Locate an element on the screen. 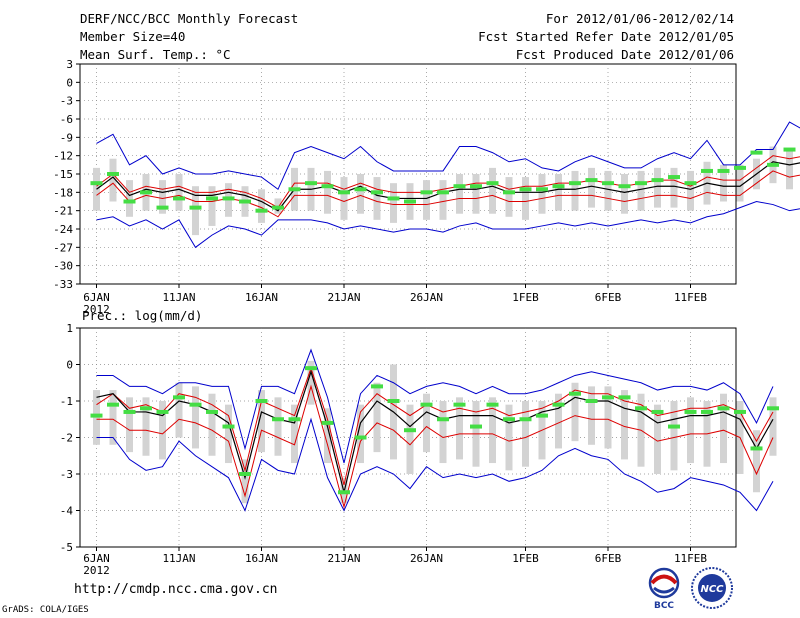 This screenshot has height=618, width=800. source-url: http://cmdp.ncc.cma.gov.cn is located at coordinates (176, 589).